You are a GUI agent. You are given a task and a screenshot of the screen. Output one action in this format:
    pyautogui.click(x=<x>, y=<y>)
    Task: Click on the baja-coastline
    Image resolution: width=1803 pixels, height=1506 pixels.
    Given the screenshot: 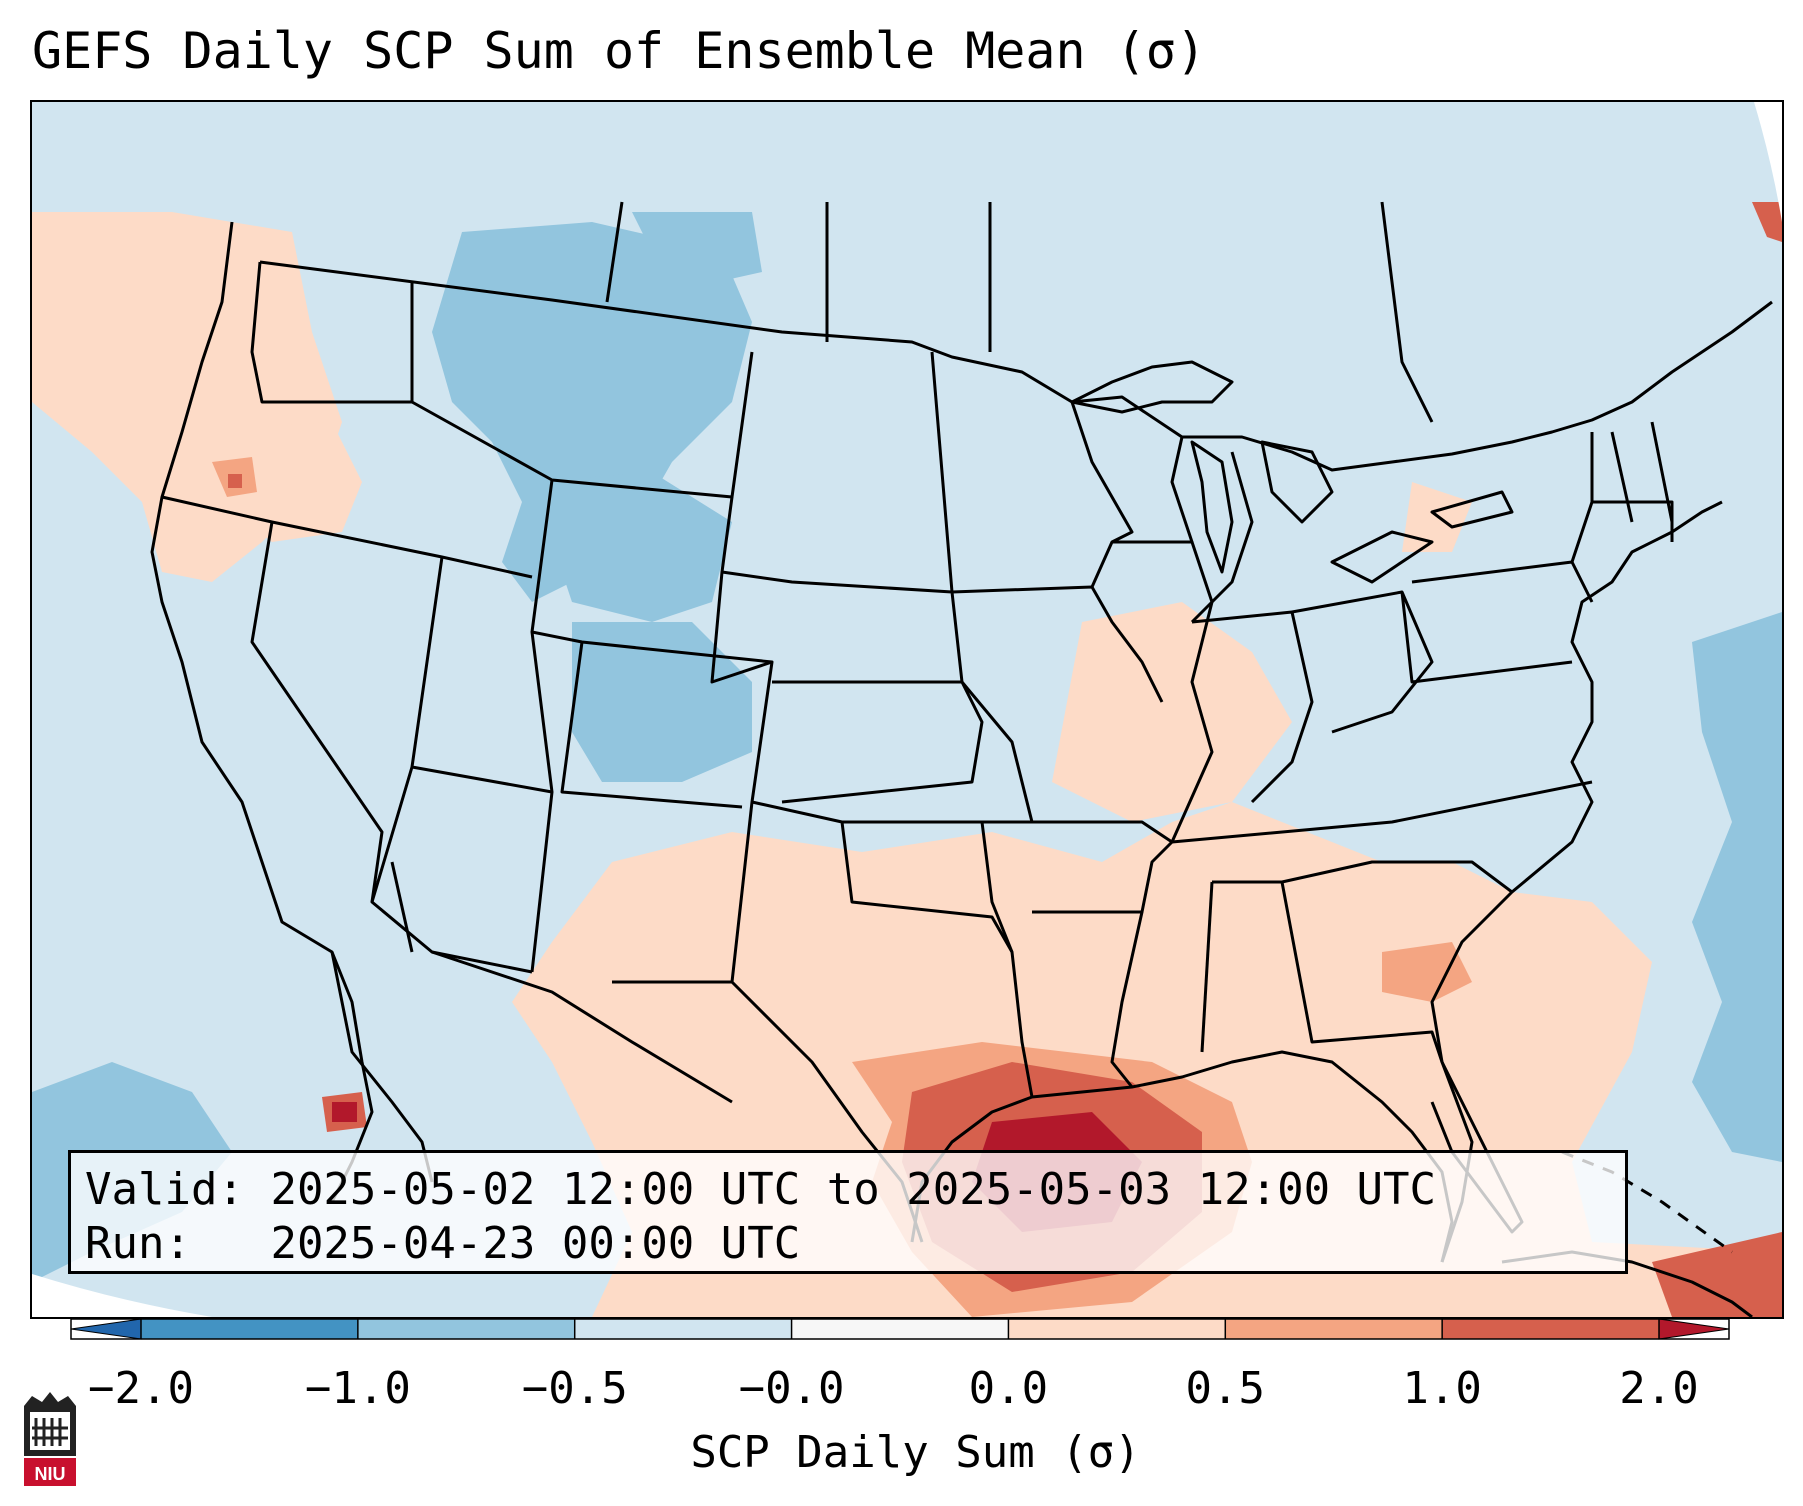 What is the action you would take?
    pyautogui.click(x=382, y=1067)
    